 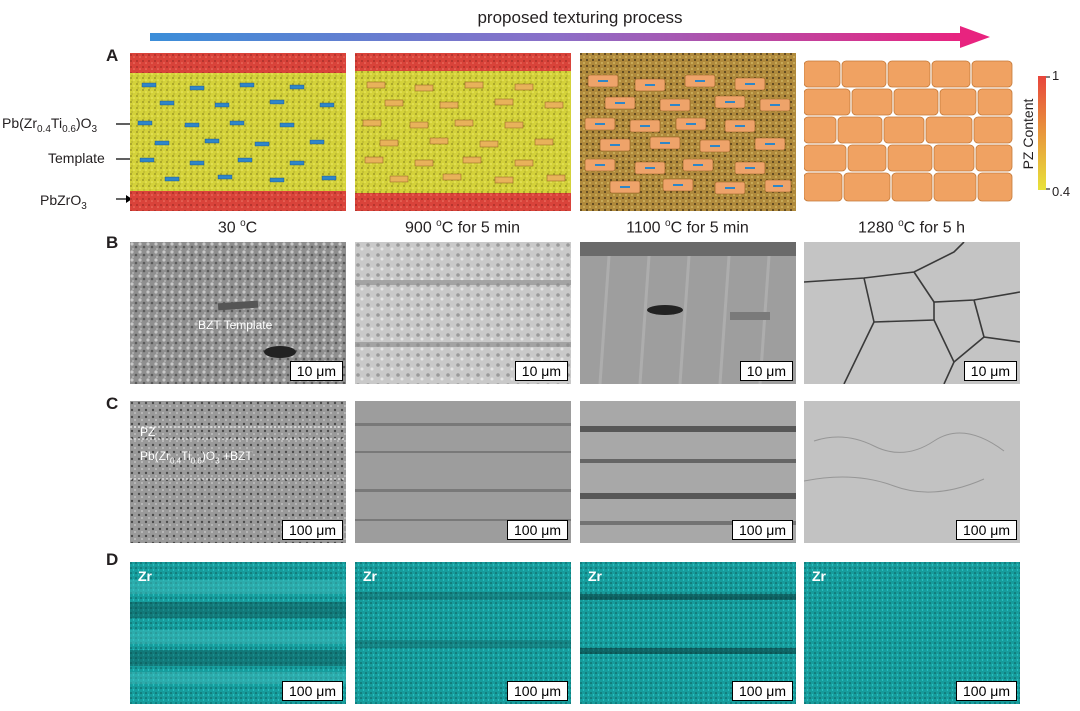 What do you see at coordinates (766, 371) in the screenshot?
I see `scale-bar-b3: 10 μm` at bounding box center [766, 371].